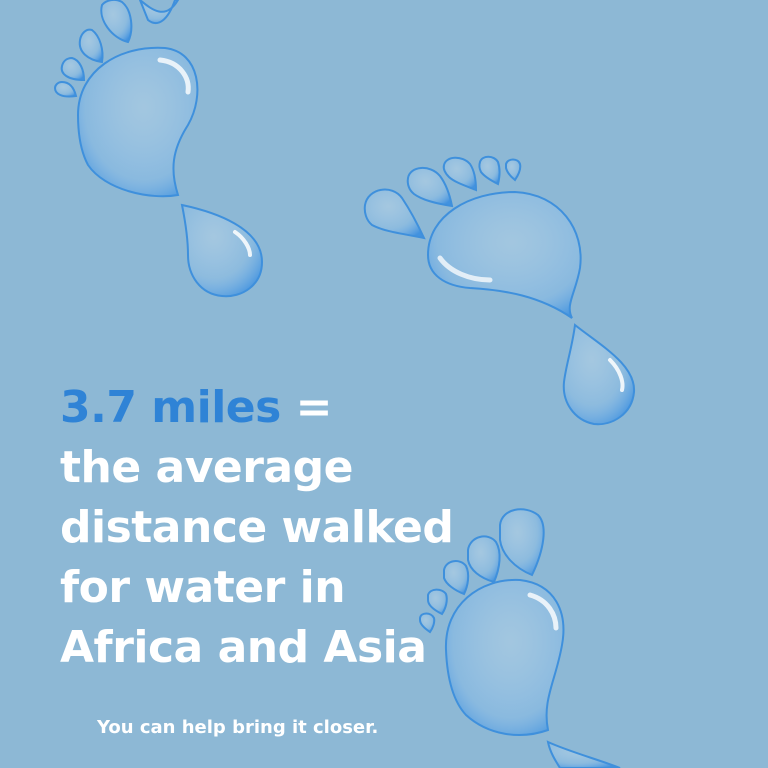 Image resolution: width=768 pixels, height=768 pixels. What do you see at coordinates (203, 587) in the screenshot?
I see `headline-line: for water in` at bounding box center [203, 587].